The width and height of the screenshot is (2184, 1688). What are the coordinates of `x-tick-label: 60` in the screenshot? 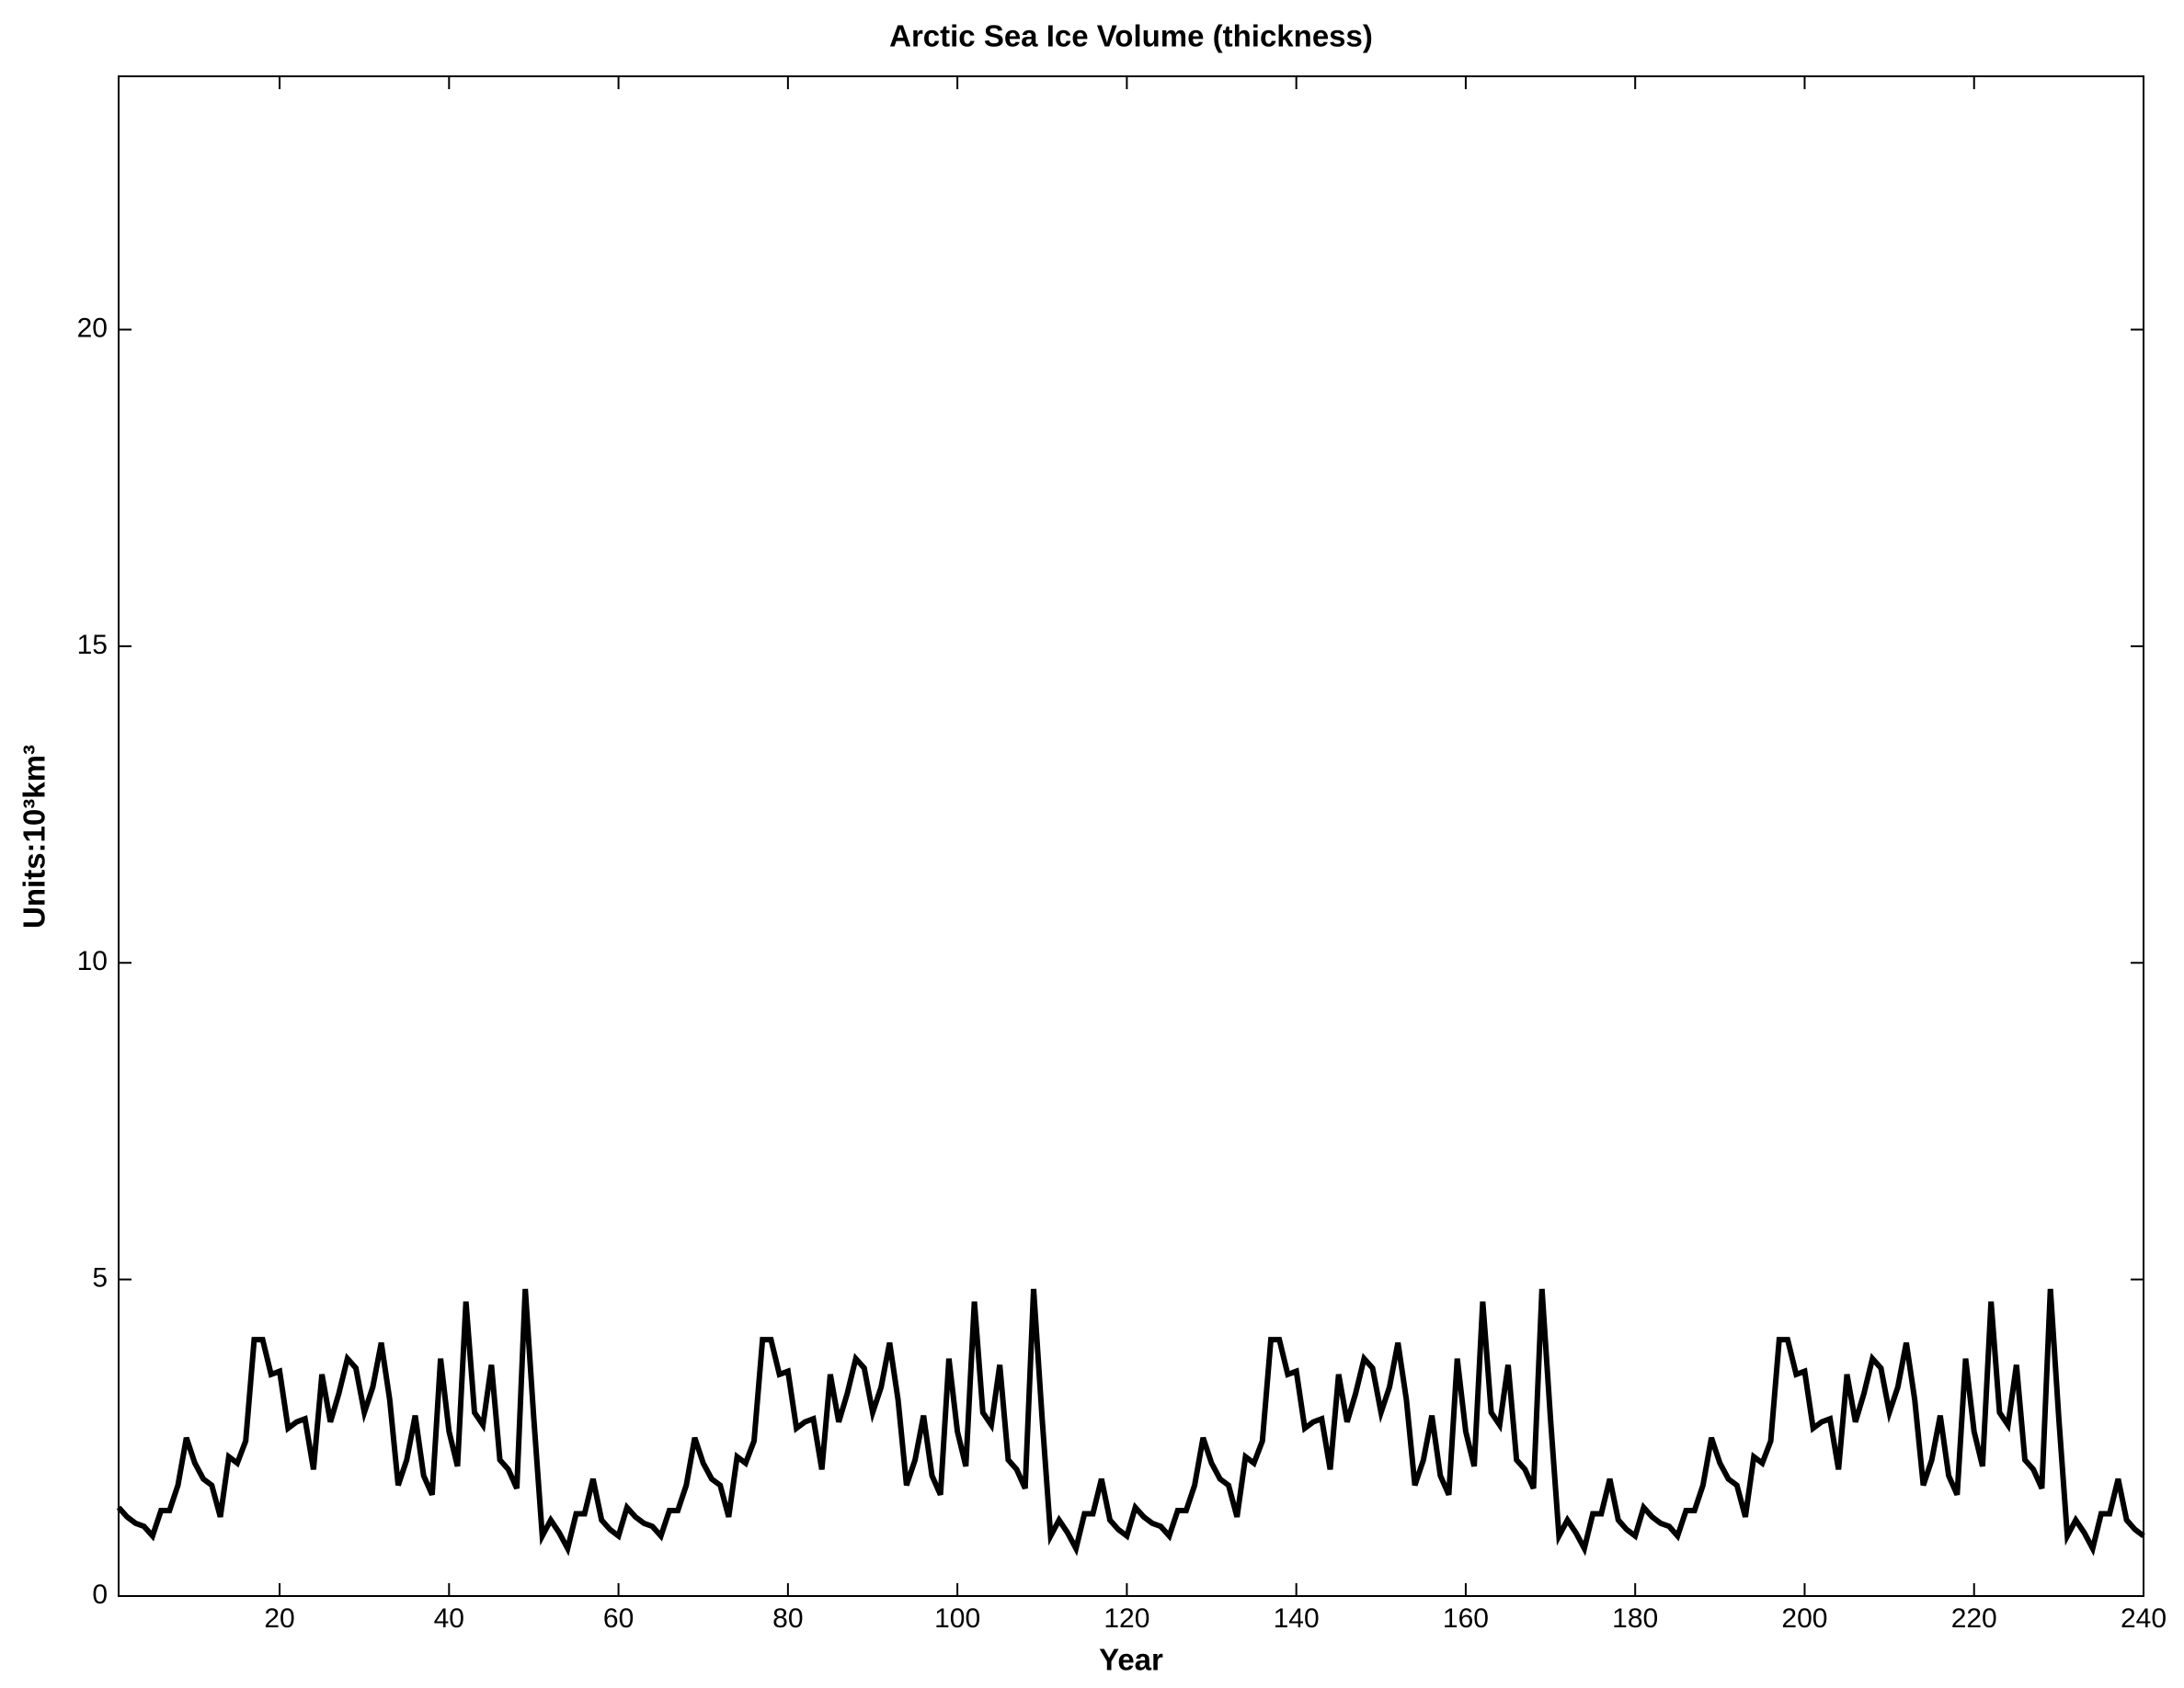 It's located at (618, 1618).